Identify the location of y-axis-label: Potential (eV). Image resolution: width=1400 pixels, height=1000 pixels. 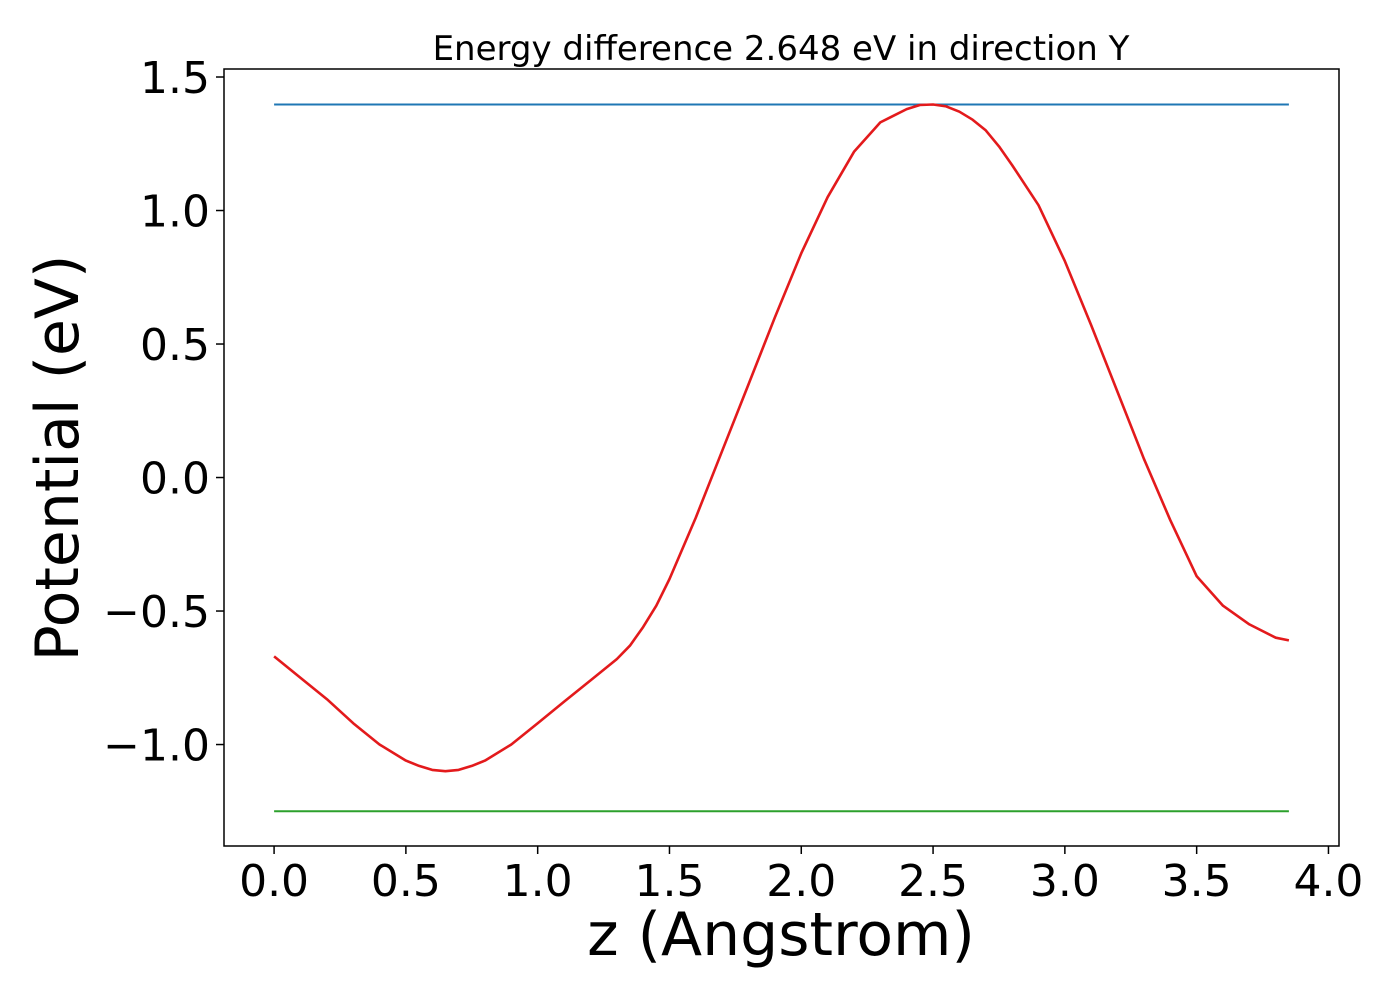
(58, 458).